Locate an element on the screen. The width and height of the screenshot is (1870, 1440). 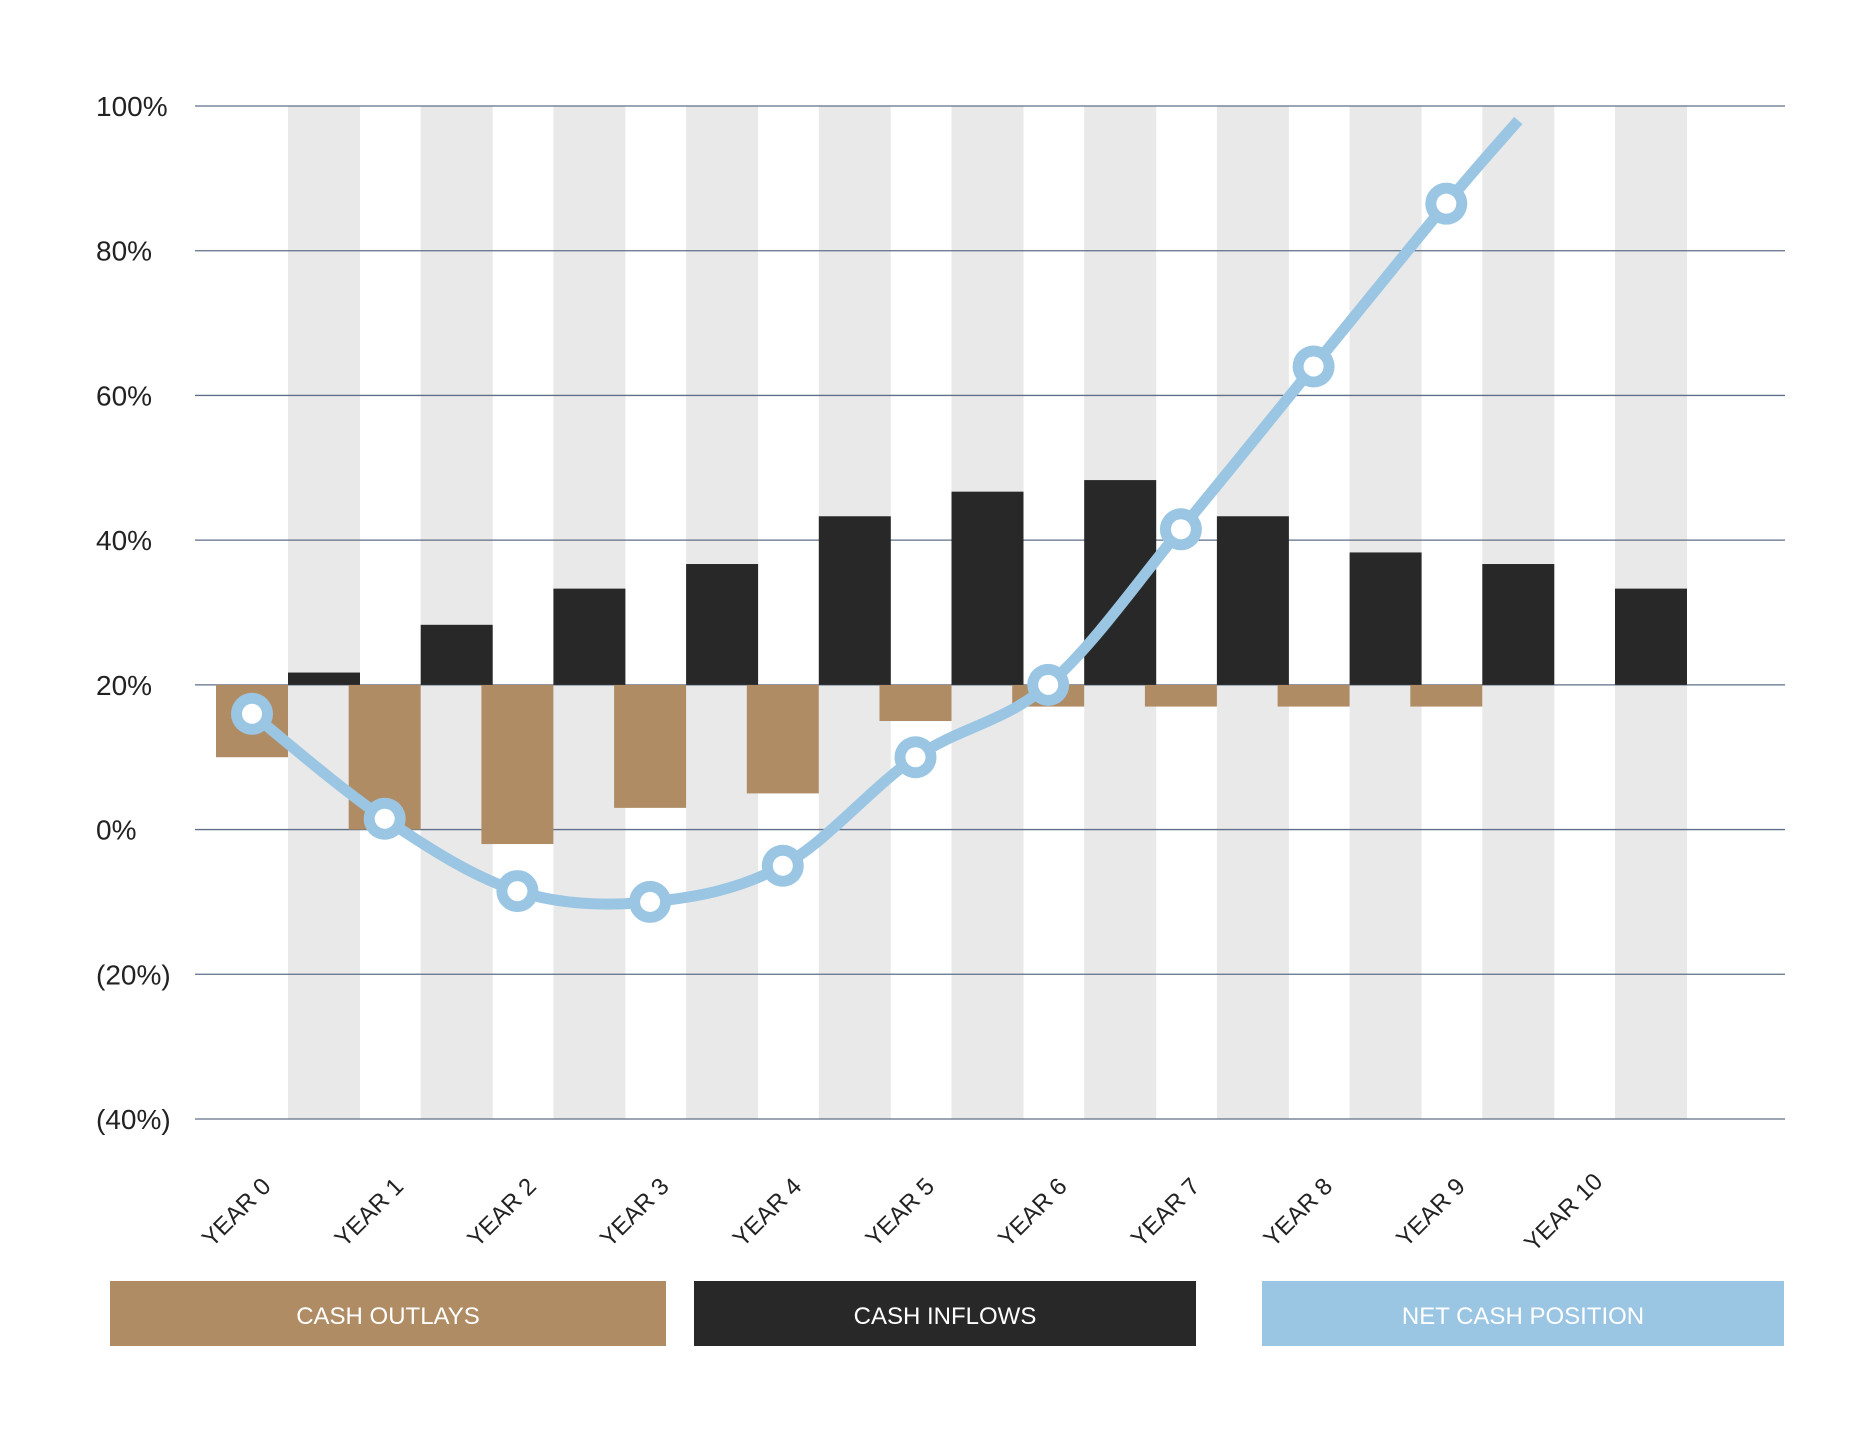
y-tick-label: 40% is located at coordinates (124, 540).